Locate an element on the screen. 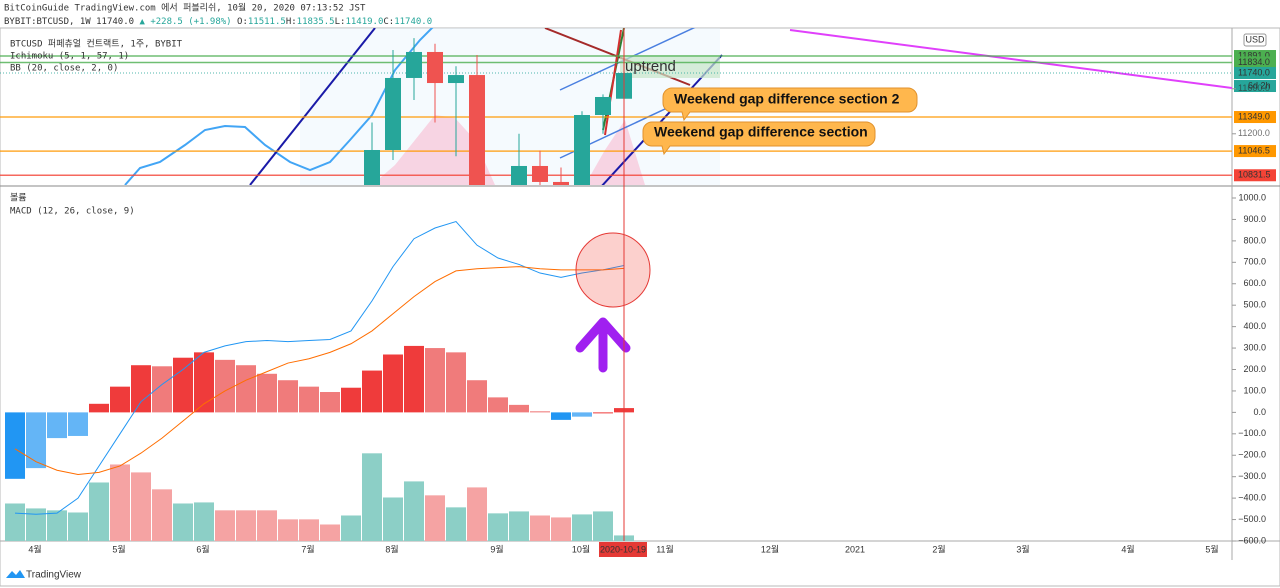  x-tick-label: 2월 is located at coordinates (938, 548).